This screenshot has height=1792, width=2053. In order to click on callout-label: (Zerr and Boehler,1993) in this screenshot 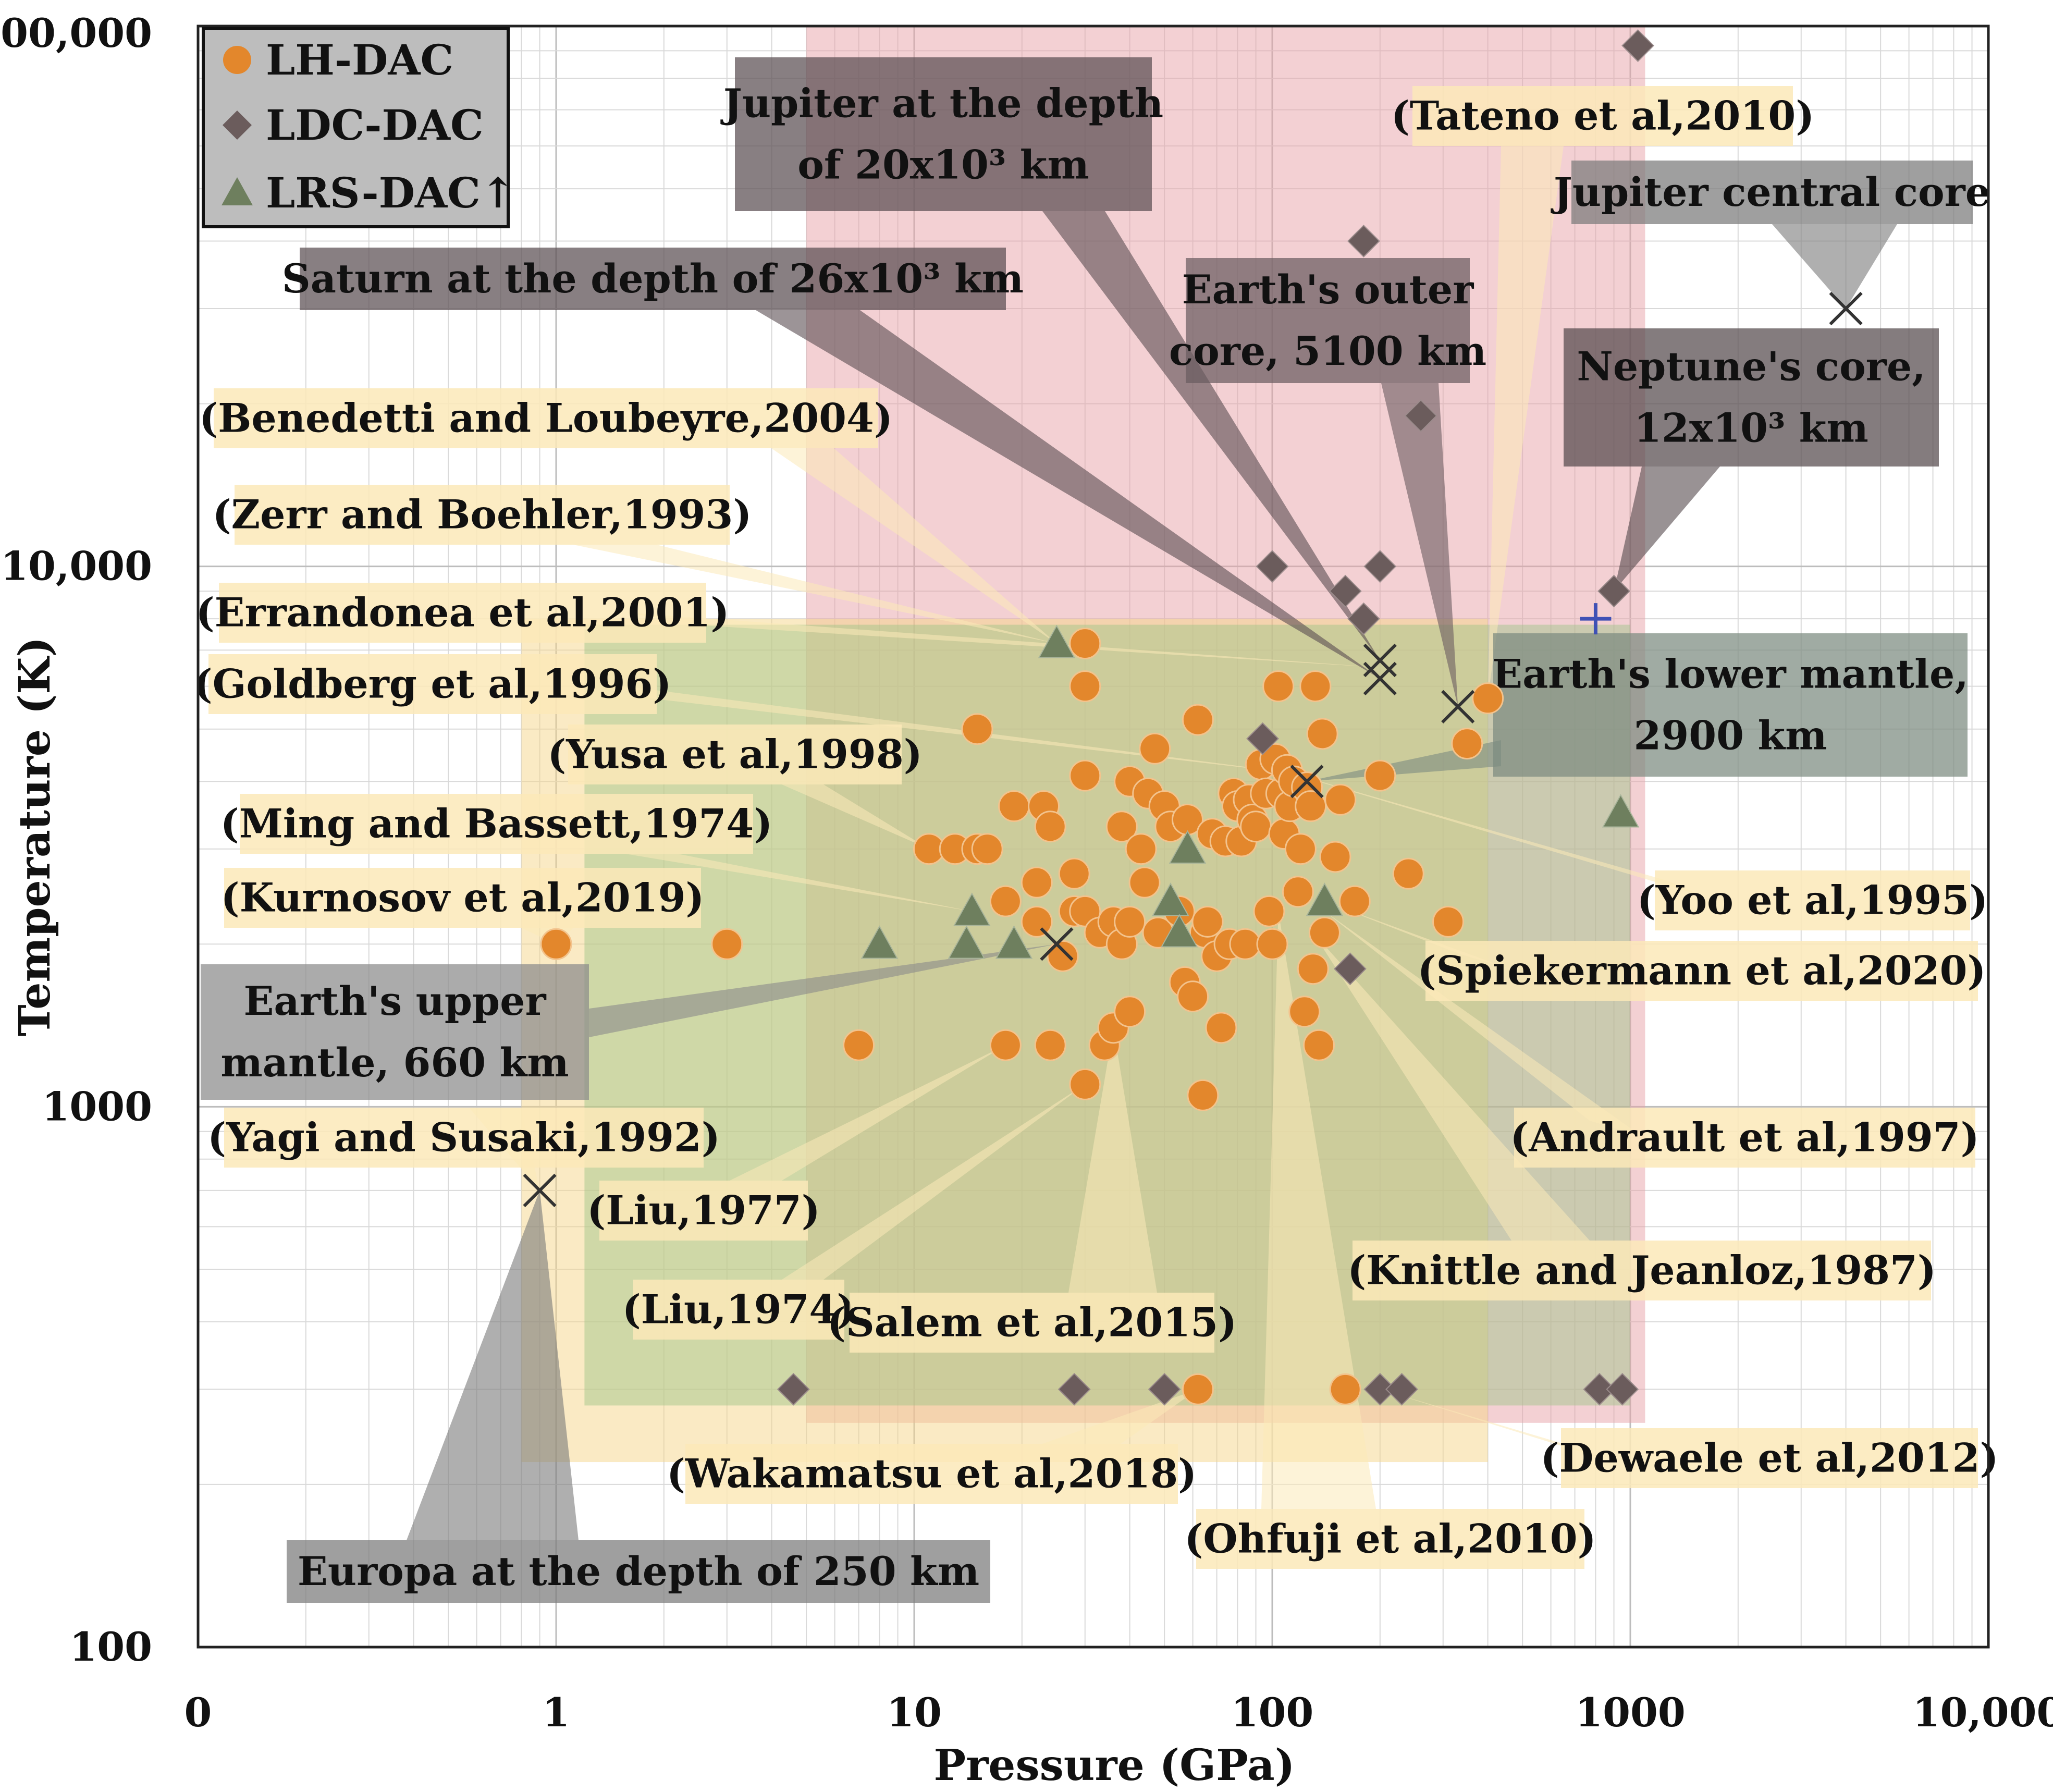, I will do `click(483, 515)`.